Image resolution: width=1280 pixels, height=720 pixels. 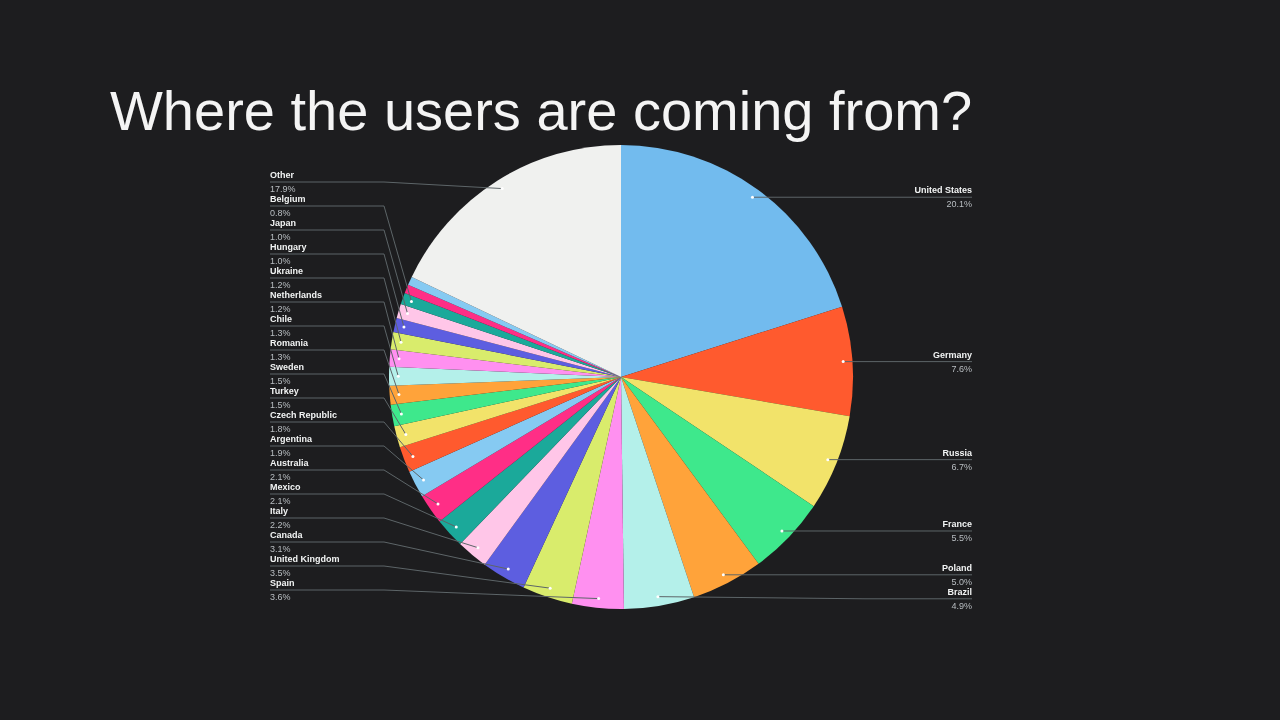 I want to click on chart-title: Where the users are coming from?, so click(x=541, y=110).